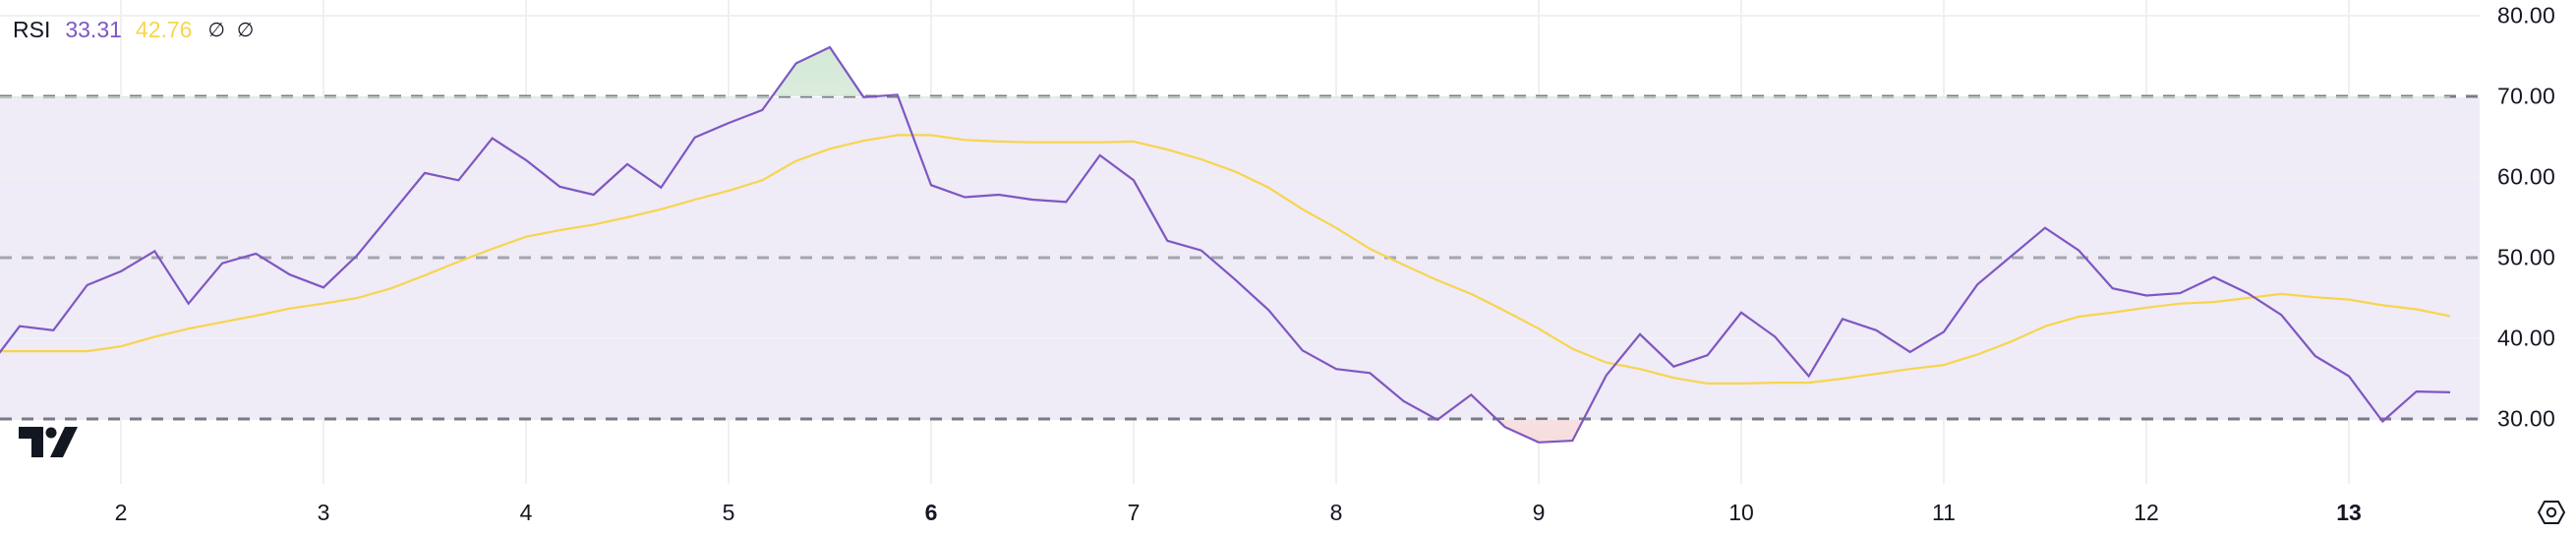 The width and height of the screenshot is (2576, 535). Describe the element at coordinates (526, 512) in the screenshot. I see `x-axis-label: 4` at that location.